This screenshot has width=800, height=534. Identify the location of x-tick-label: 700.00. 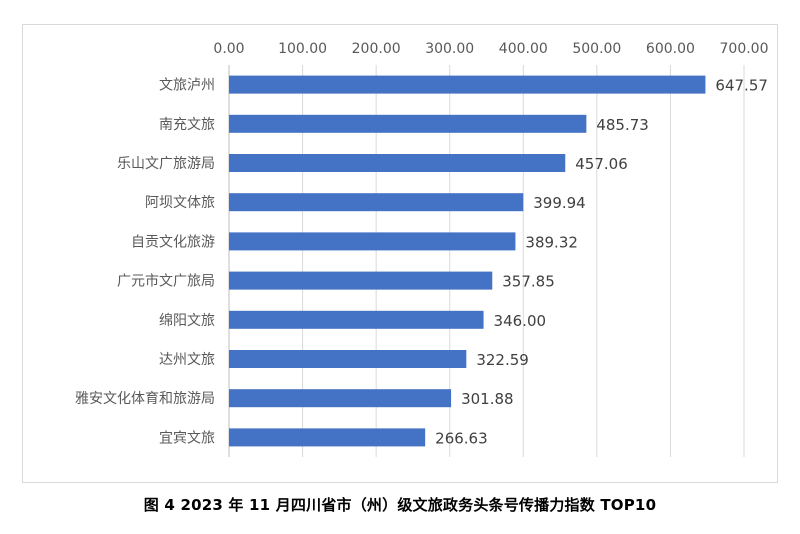
(744, 49).